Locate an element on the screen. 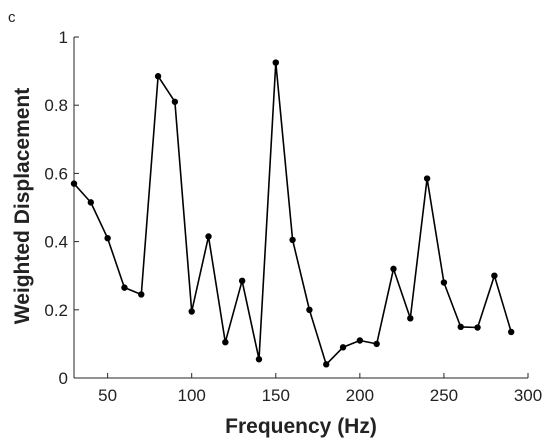  x-axis-title: Frequency (Hz) is located at coordinates (301, 426).